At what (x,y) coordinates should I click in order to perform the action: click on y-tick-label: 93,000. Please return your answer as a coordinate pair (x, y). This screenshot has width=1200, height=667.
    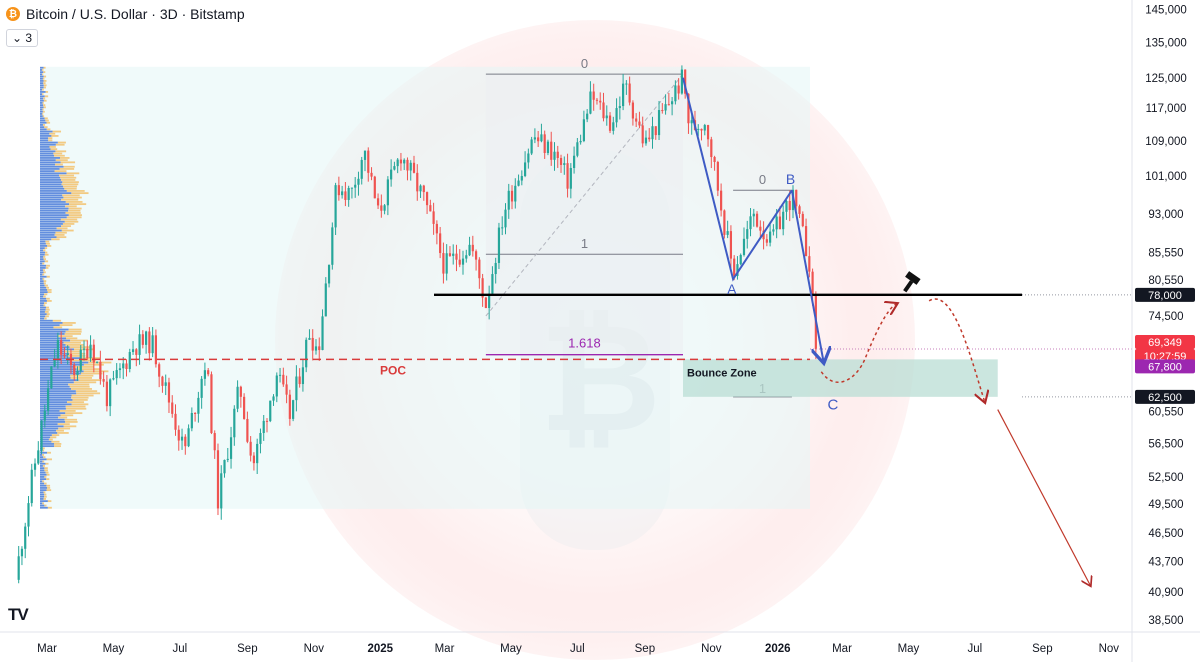
    Looking at the image, I should click on (1165, 215).